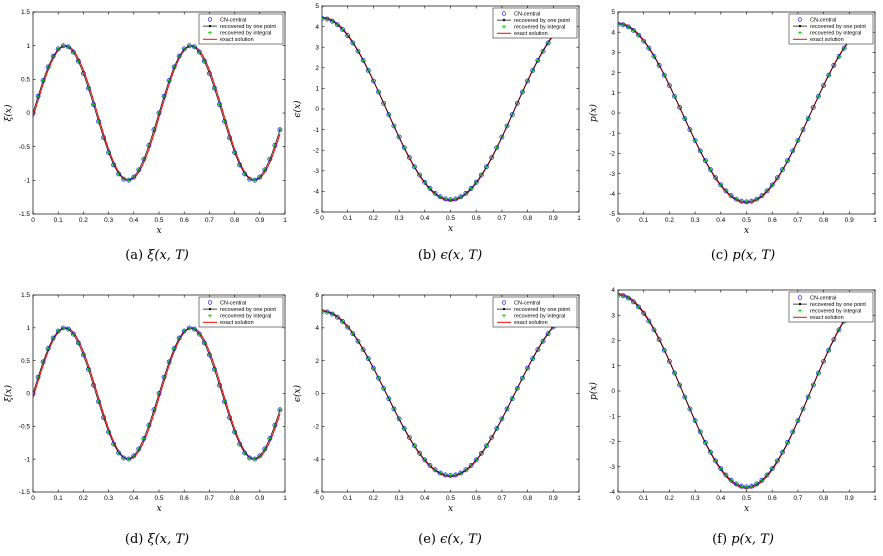 Image resolution: width=883 pixels, height=556 pixels. What do you see at coordinates (259, 220) in the screenshot?
I see `x-tick-label: 0.9` at bounding box center [259, 220].